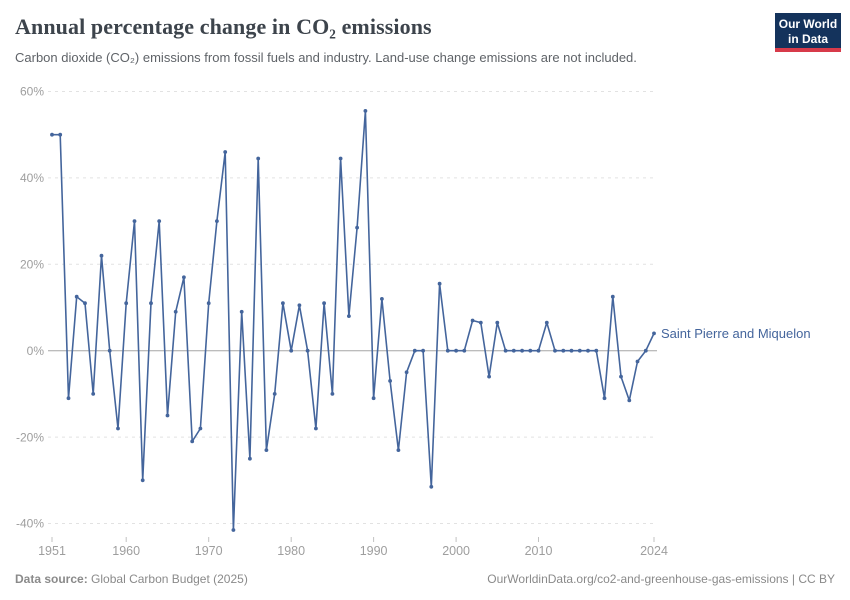  What do you see at coordinates (539, 551) in the screenshot?
I see `x-tick-label: 2010` at bounding box center [539, 551].